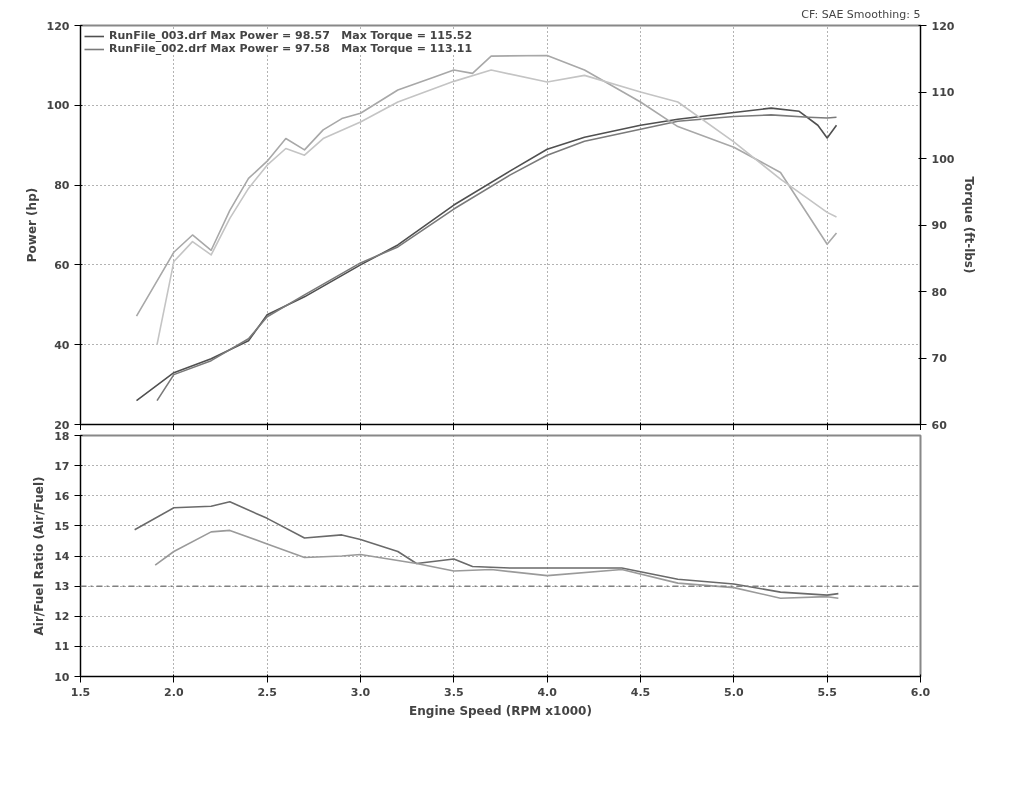 This screenshot has width=1023, height=789. Describe the element at coordinates (943, 92) in the screenshot. I see `y2-tick-label: 110` at that location.